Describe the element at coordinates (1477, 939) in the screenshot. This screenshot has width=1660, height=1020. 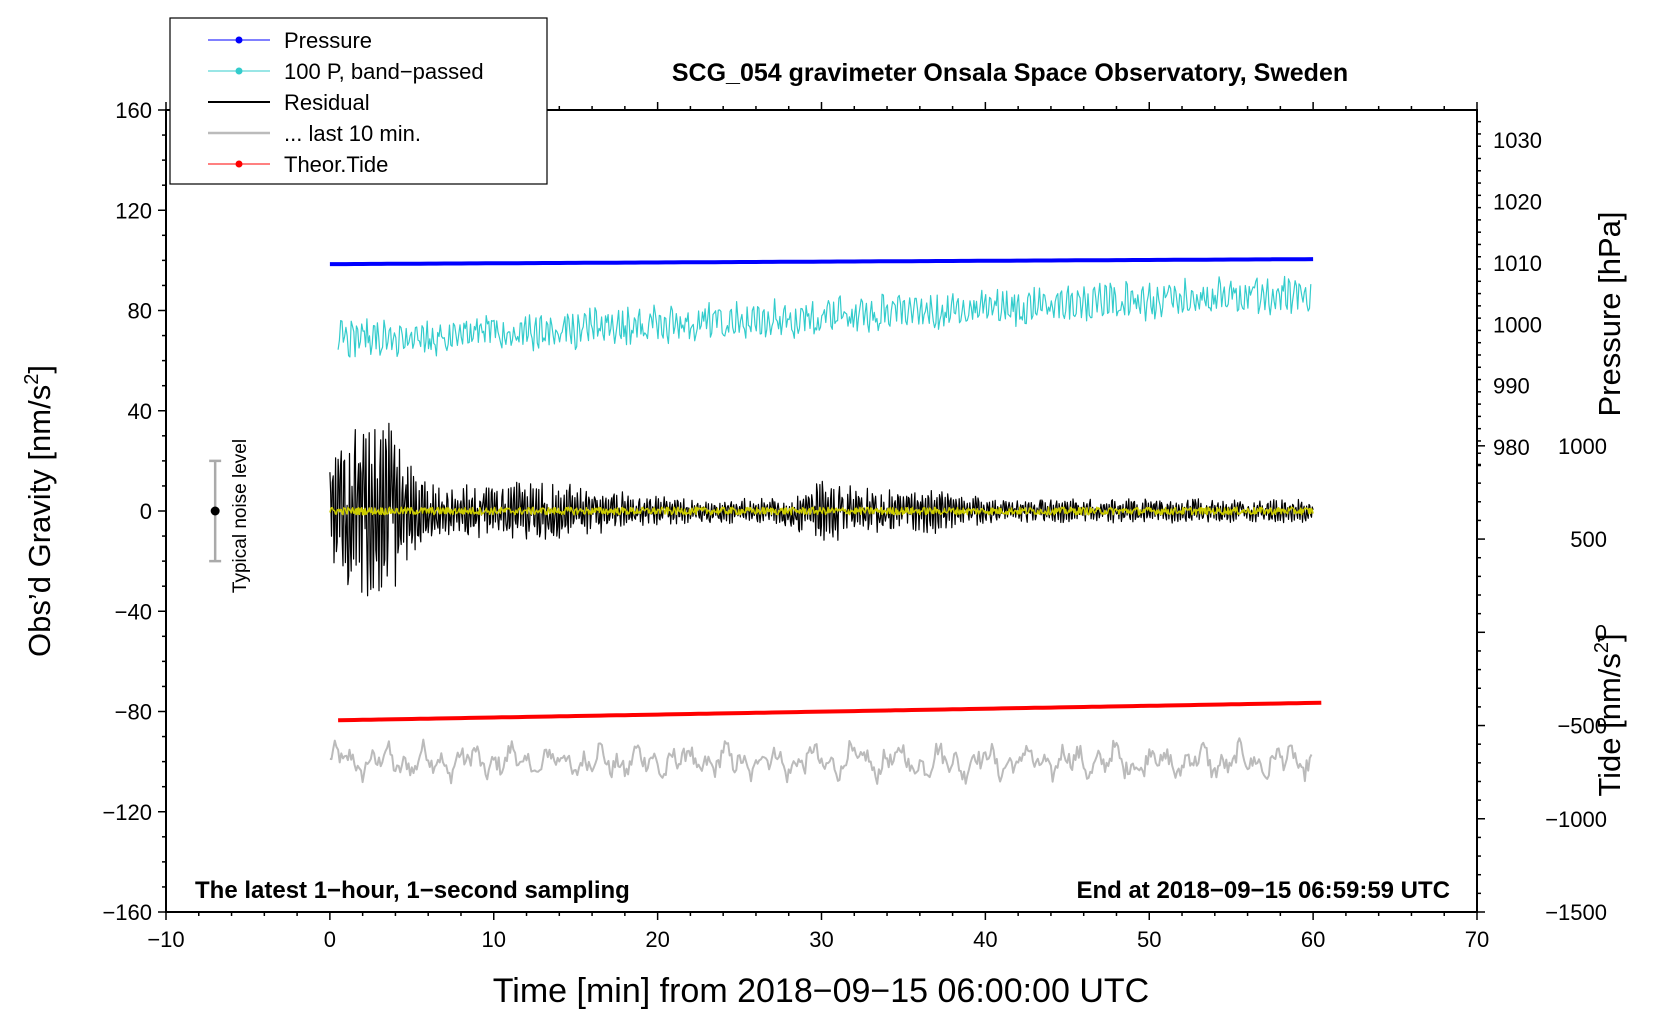
I see `x-tick-label: 70` at that location.